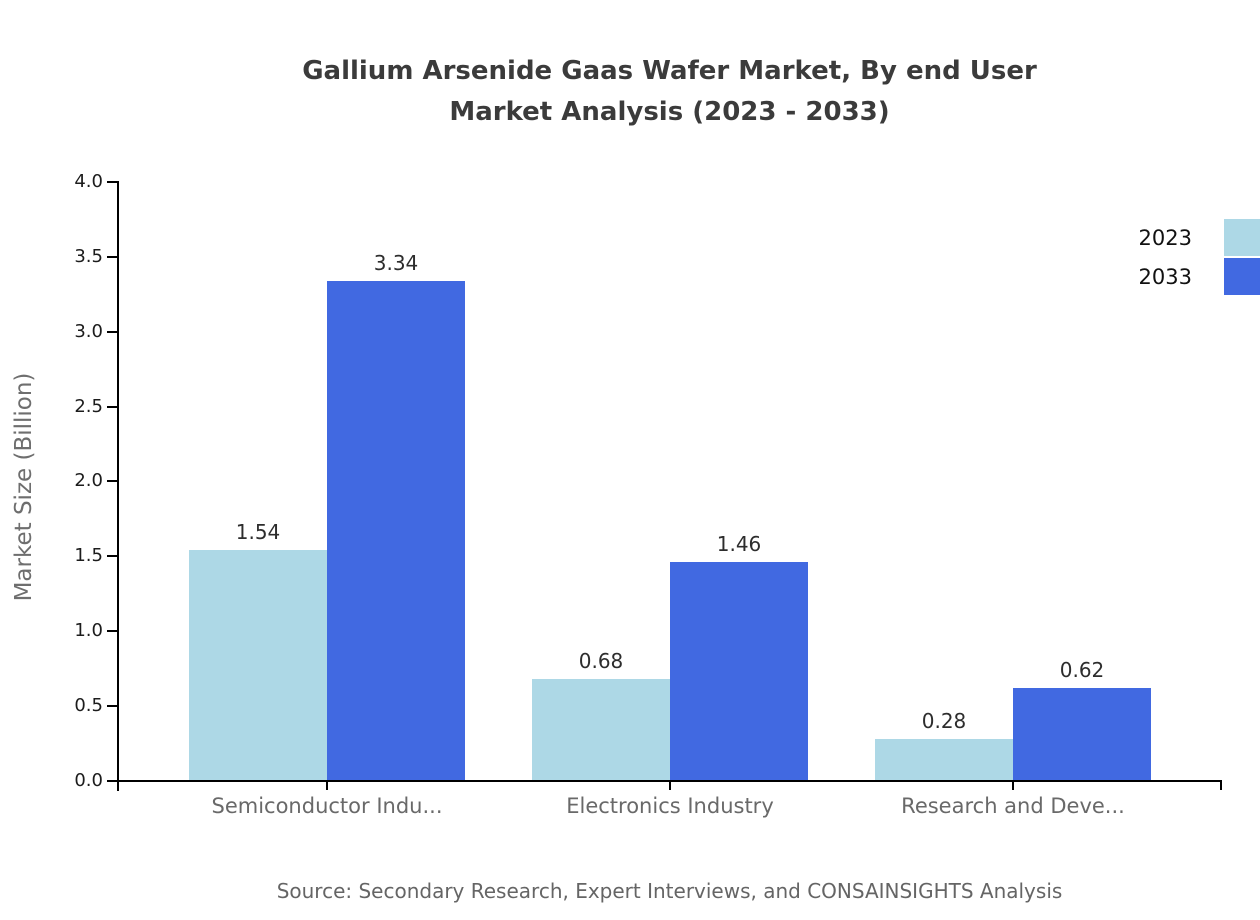  What do you see at coordinates (88, 705) in the screenshot?
I see `y-tick-label: 0.5` at bounding box center [88, 705].